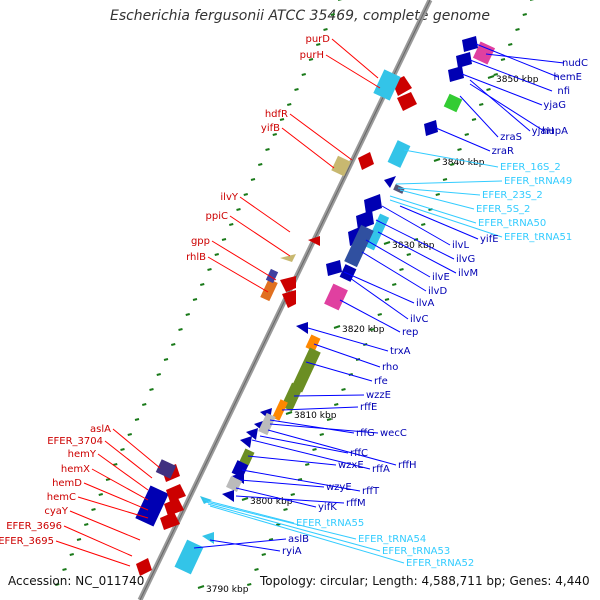 The image size is (600, 600). I want to click on gene-rhlB-b, so click(269, 290).